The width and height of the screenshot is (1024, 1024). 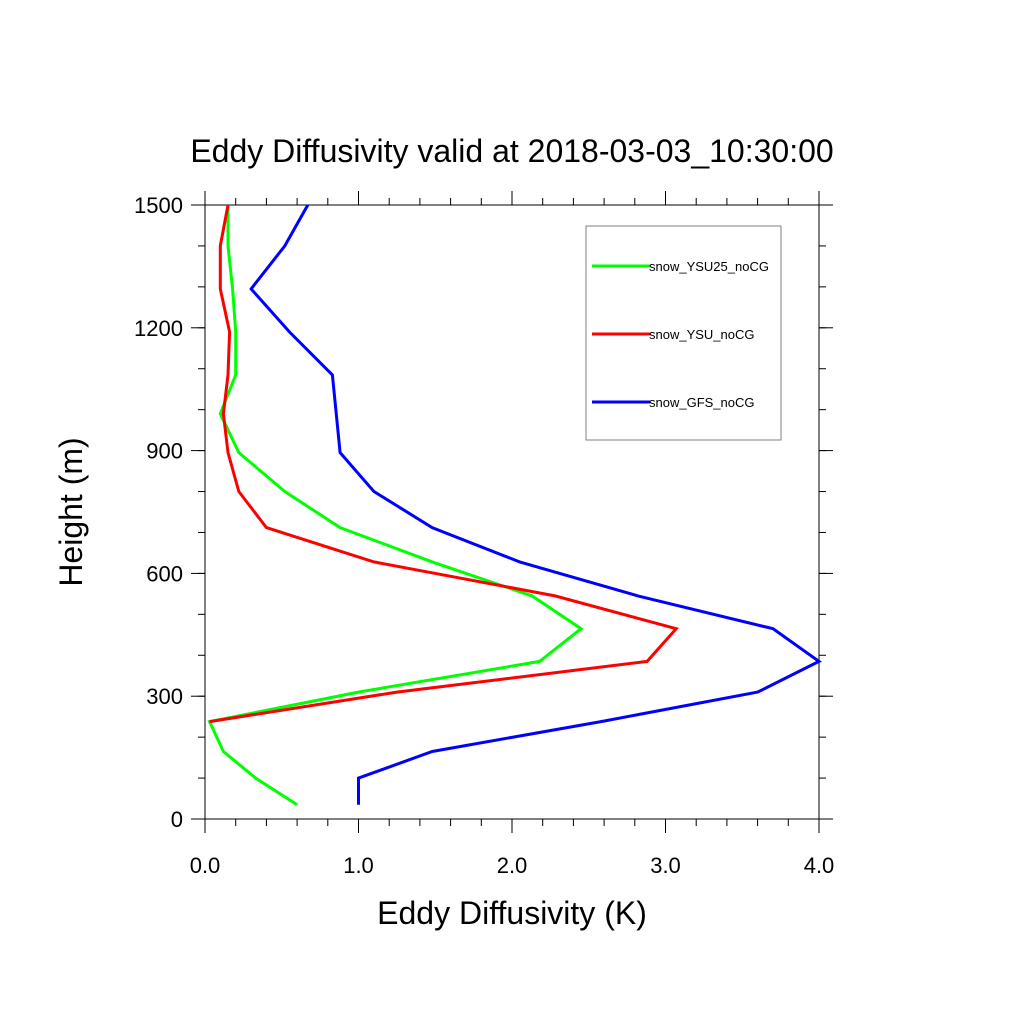 I want to click on x-tick-label: 1.0, so click(x=358, y=865).